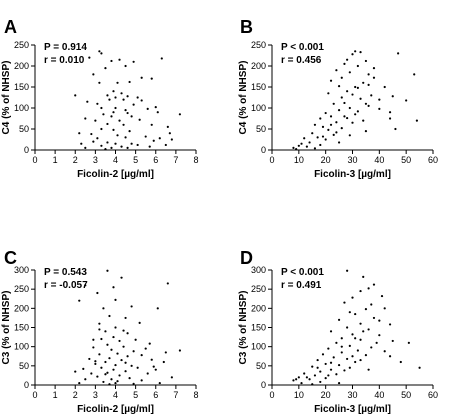 The width and height of the screenshot is (474, 416). I want to click on y-tick-label: 50, so click(24, 366).